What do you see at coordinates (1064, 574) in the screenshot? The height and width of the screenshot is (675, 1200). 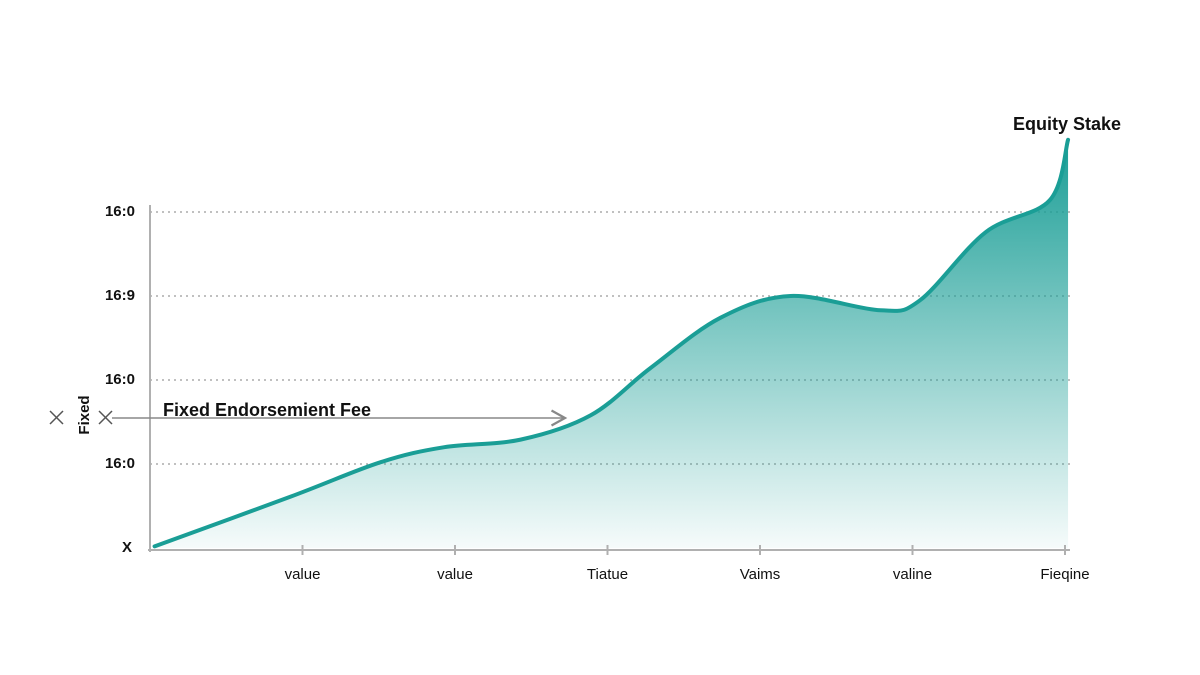 I see `x-tick-label: Fieqine` at bounding box center [1064, 574].